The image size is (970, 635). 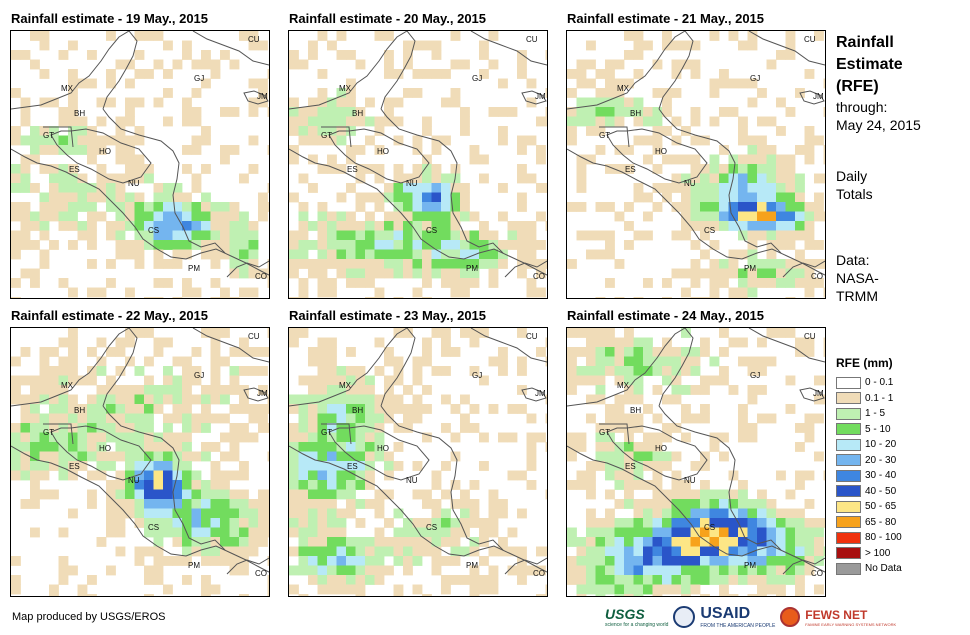 What do you see at coordinates (869, 399) in the screenshot?
I see `legend-item: 0.1 - 1` at bounding box center [869, 399].